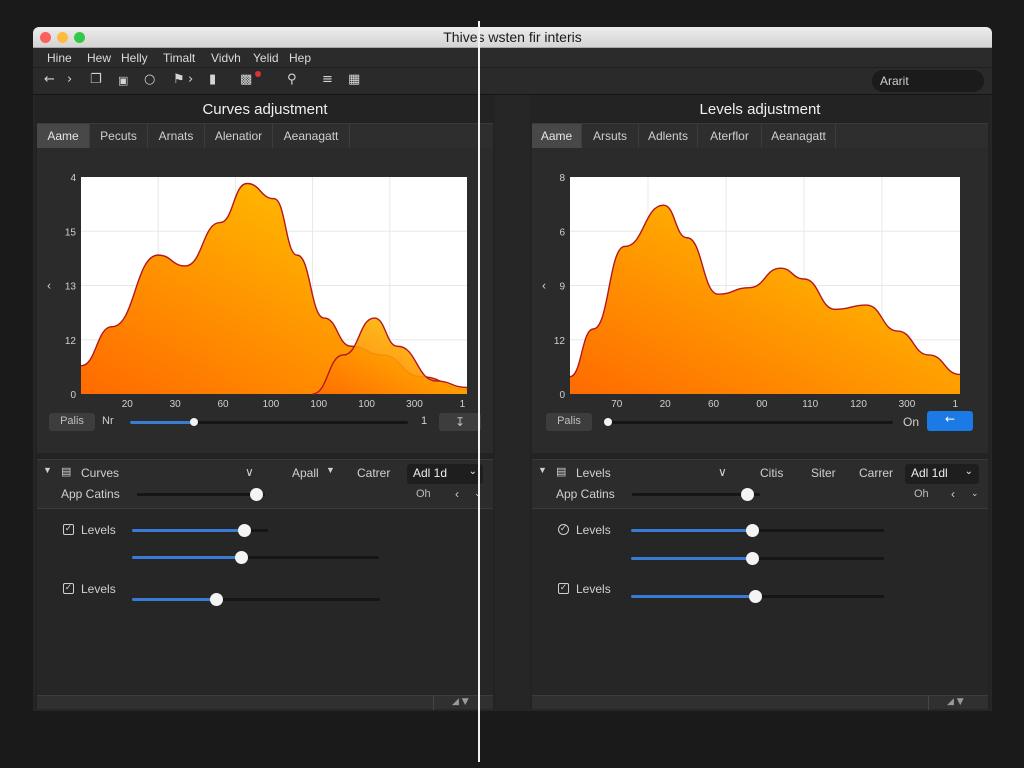  I want to click on levels-controls: Palis On ←, so click(760, 423).